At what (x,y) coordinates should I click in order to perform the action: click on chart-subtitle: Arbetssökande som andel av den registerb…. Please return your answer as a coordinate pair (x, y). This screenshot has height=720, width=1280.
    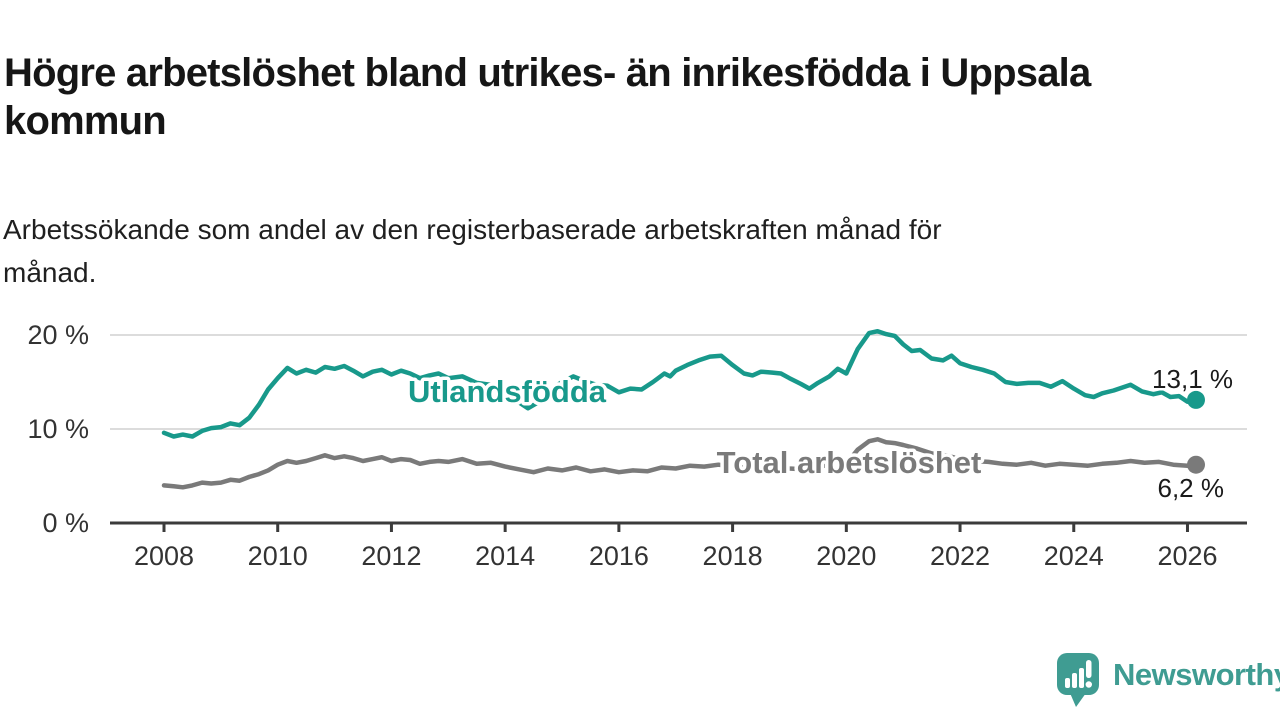
    Looking at the image, I should click on (613, 251).